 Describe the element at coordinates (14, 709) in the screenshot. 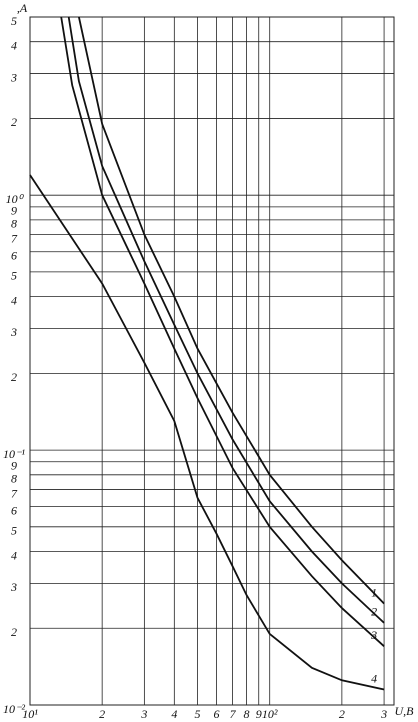

I see `y-tick-label: 10⁻²` at that location.